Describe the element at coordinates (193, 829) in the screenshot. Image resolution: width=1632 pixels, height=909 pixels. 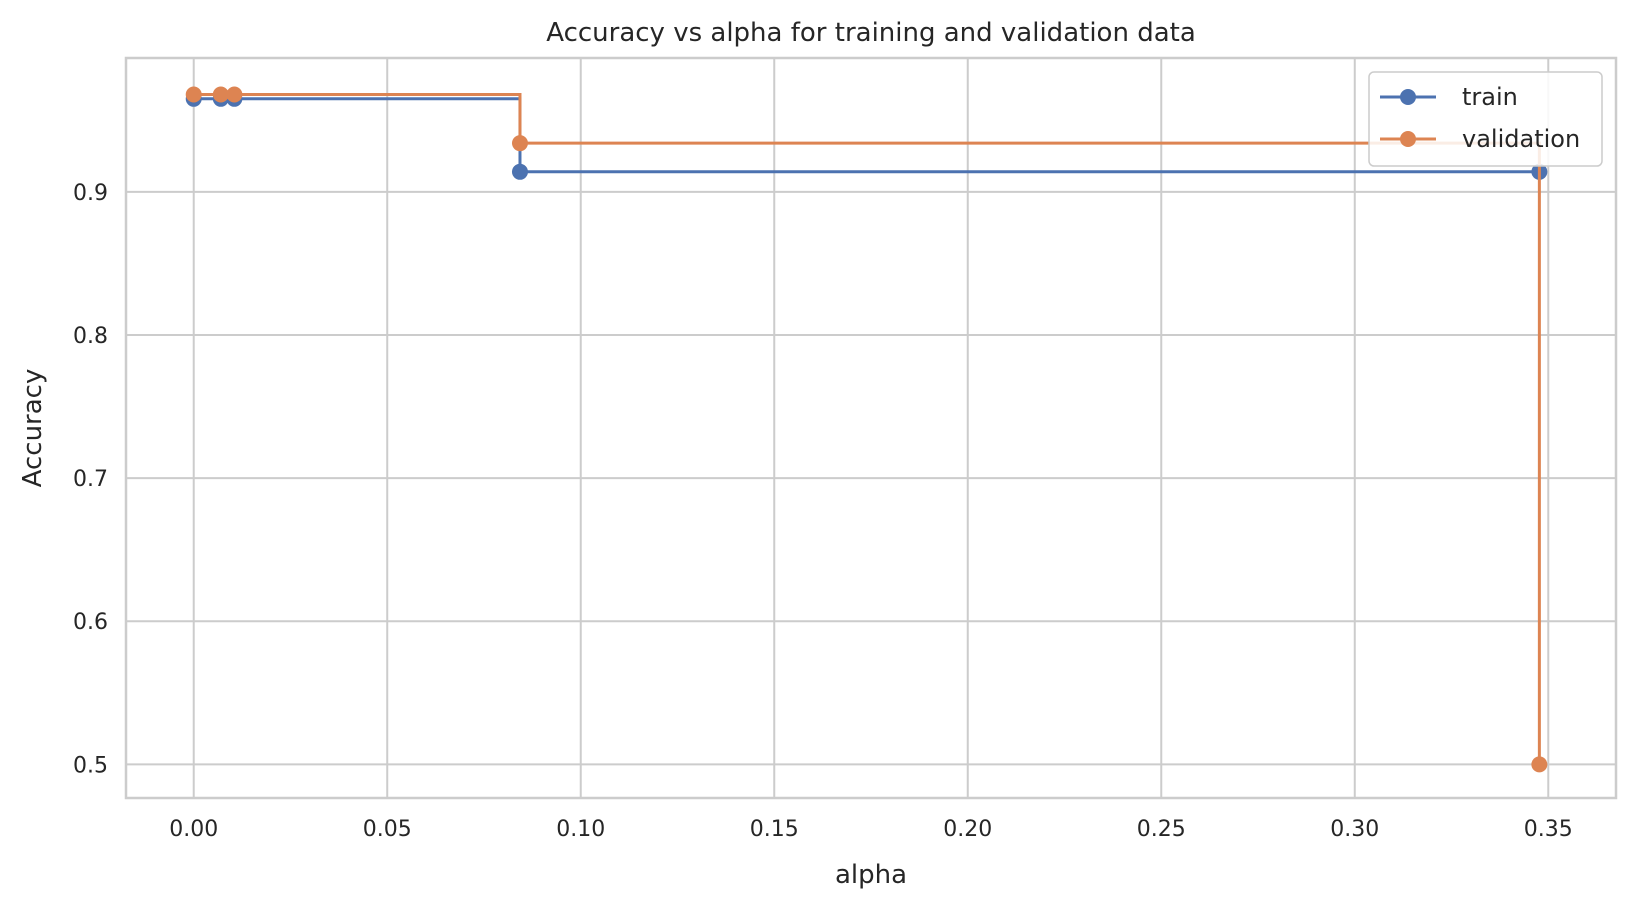
I see `x-tick-label: 0.00` at that location.